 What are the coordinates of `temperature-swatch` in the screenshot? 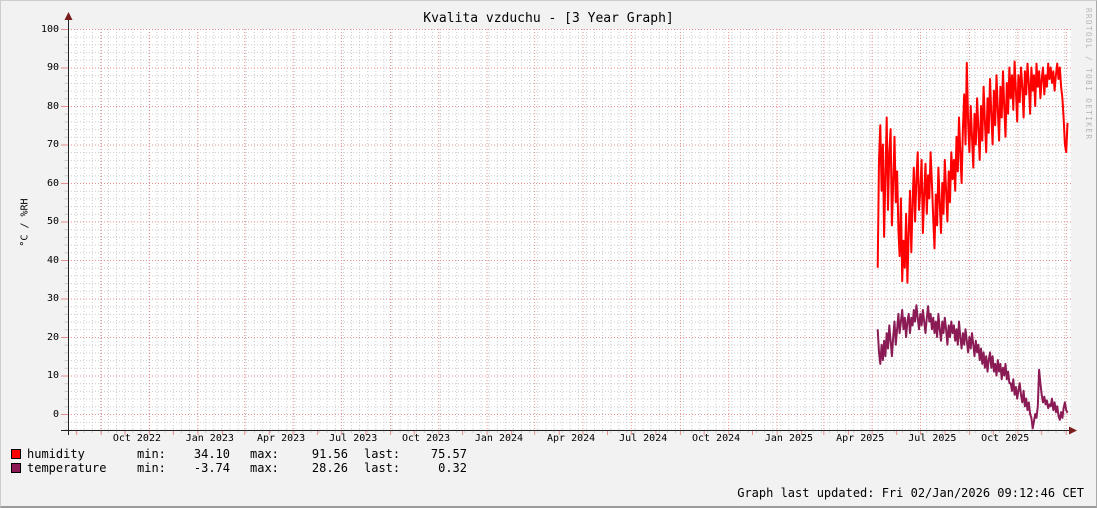 It's located at (16, 468).